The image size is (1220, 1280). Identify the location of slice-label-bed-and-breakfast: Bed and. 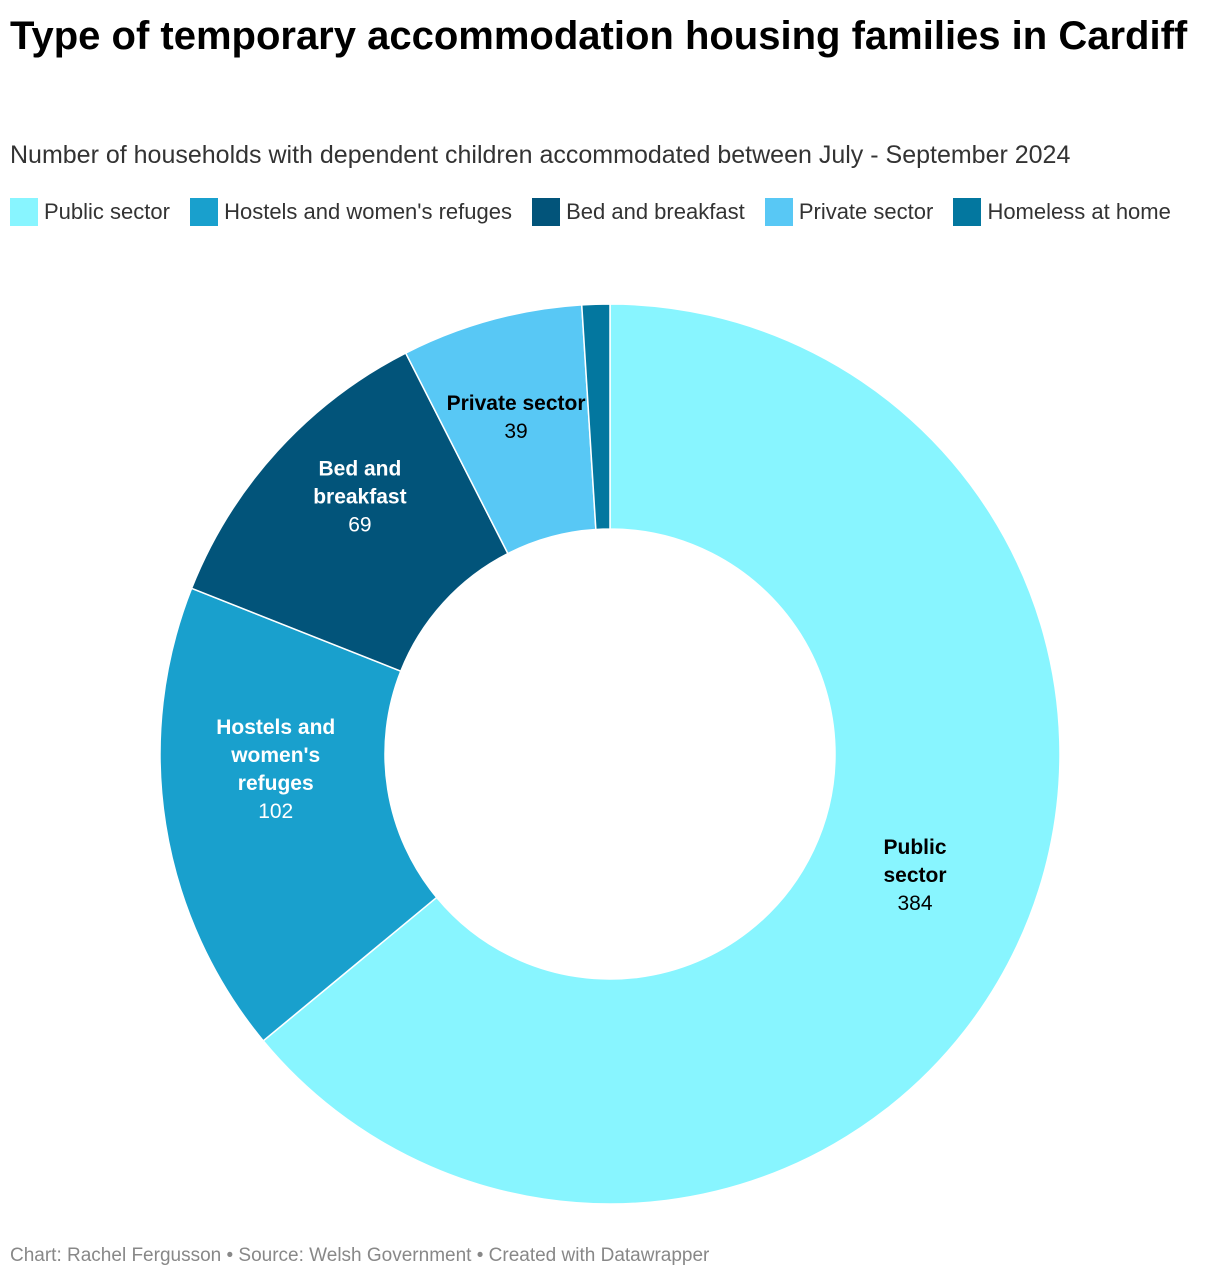
(359, 469).